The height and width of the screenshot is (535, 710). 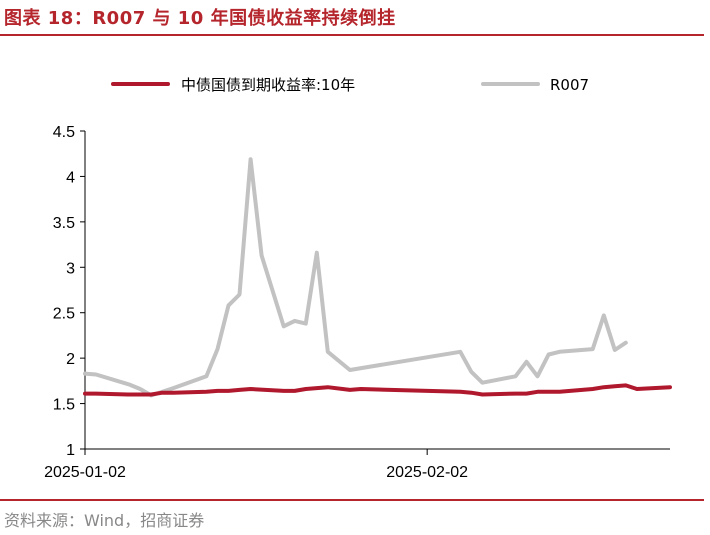 I want to click on footer-divider, so click(x=352, y=500).